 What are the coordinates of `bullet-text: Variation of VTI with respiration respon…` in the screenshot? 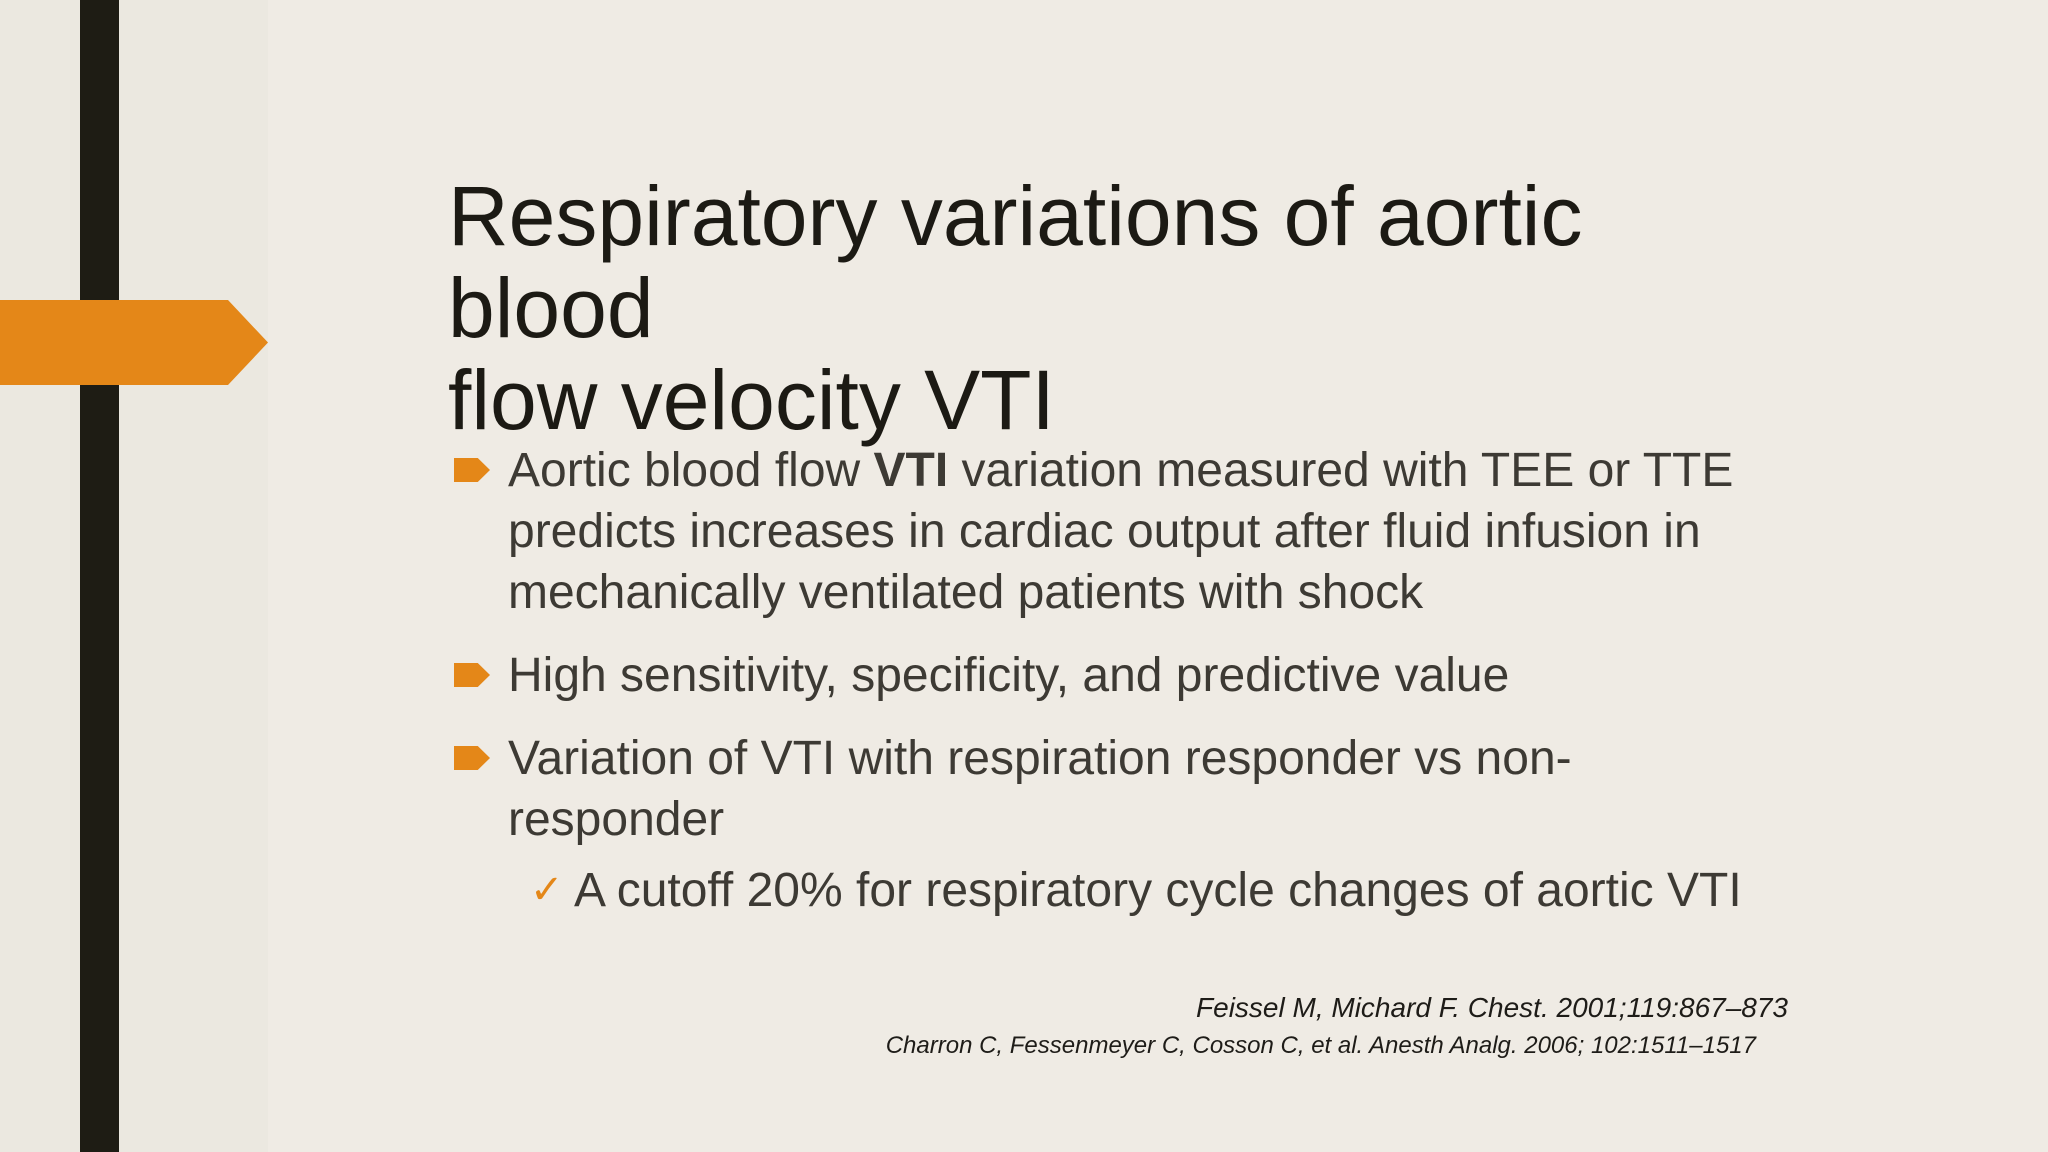 It's located at (1040, 789).